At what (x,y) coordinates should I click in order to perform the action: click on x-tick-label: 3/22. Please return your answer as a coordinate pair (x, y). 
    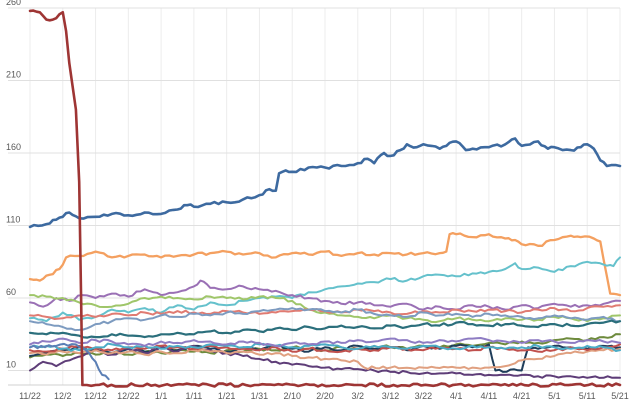
    Looking at the image, I should click on (424, 396).